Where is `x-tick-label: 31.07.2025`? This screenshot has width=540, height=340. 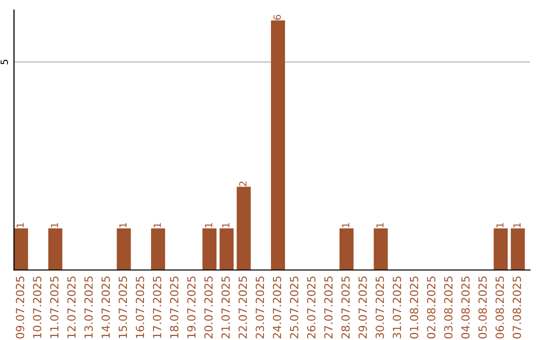
x-tick-label: 31.07.2025 is located at coordinates (397, 307).